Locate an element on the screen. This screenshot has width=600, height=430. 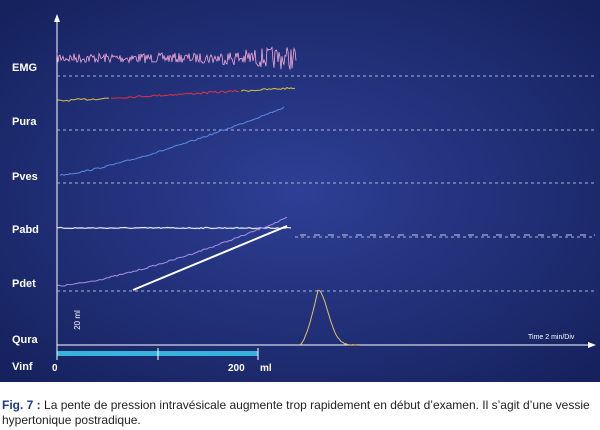
channel-label: Pdet is located at coordinates (24, 284).